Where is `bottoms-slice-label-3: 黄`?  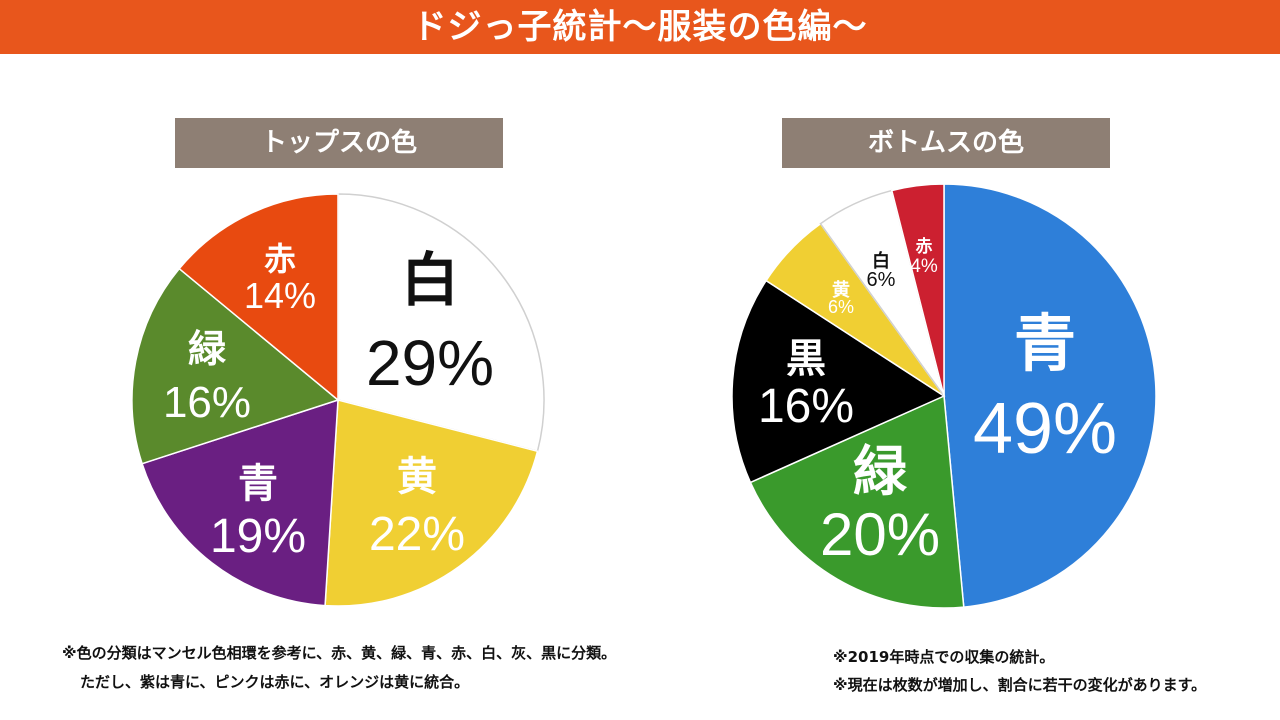 bottoms-slice-label-3: 黄 is located at coordinates (841, 290).